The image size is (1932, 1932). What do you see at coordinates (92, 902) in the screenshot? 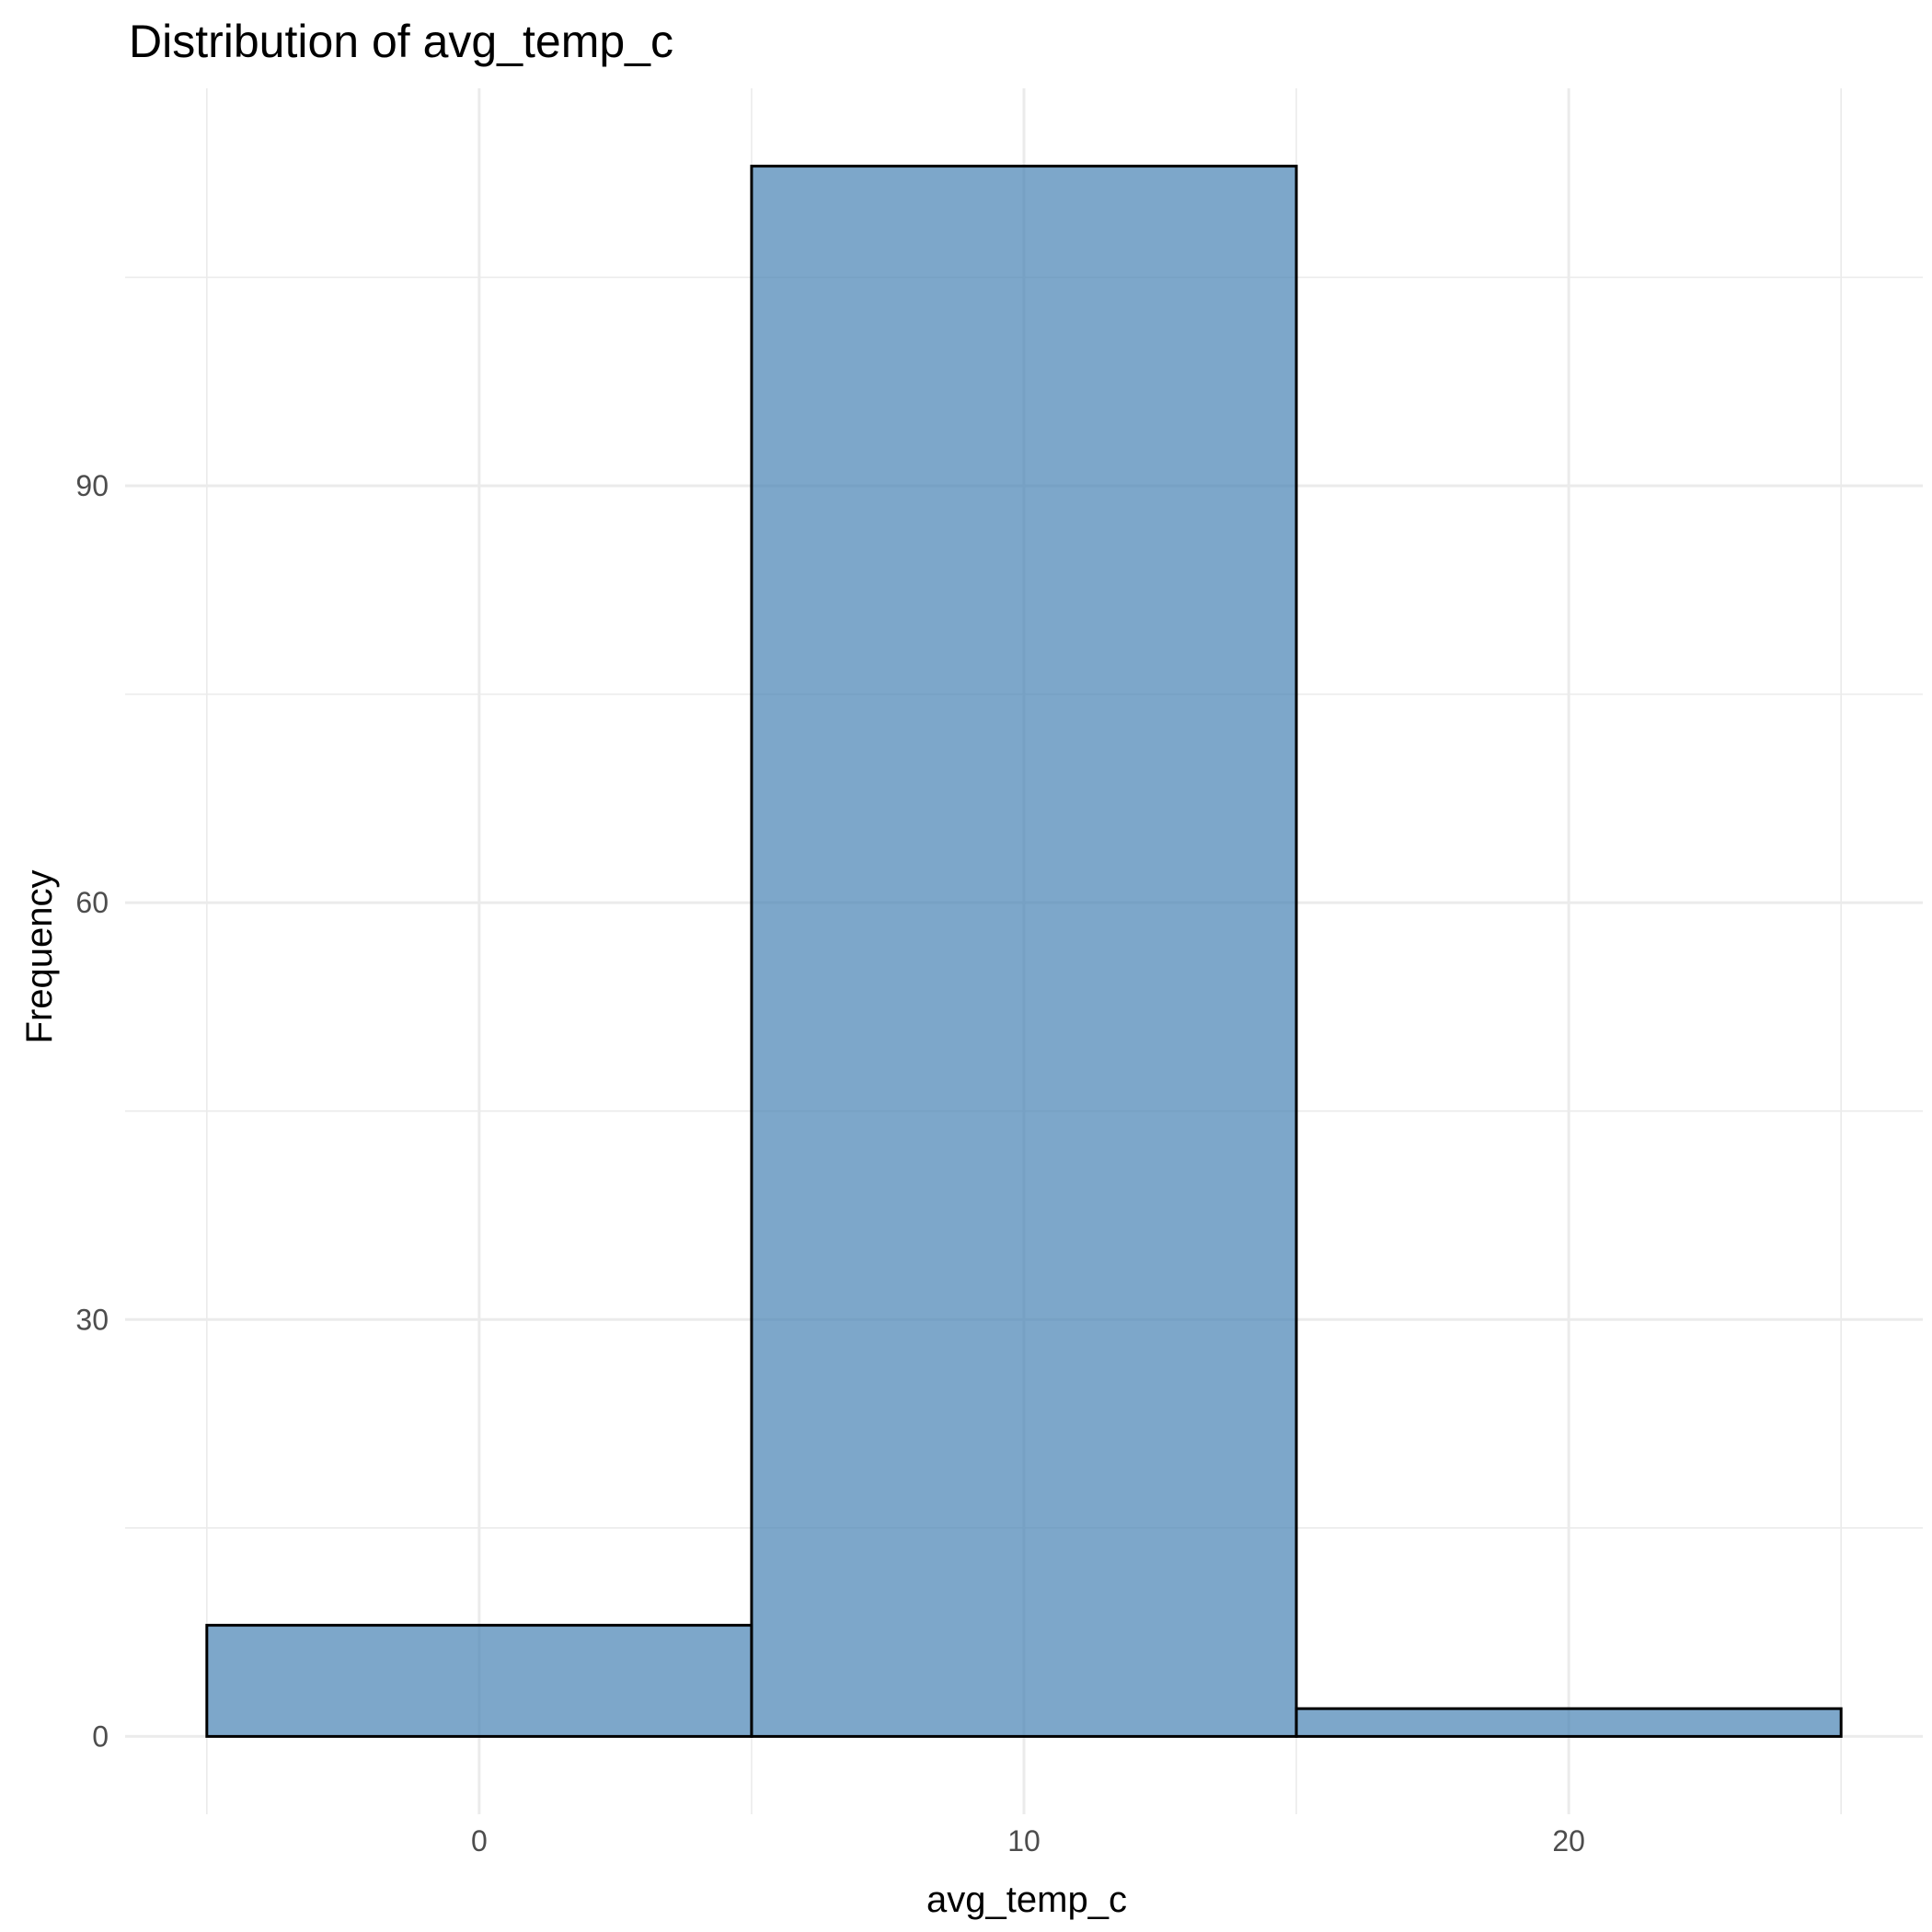
I see `y-tick-label: 60` at bounding box center [92, 902].